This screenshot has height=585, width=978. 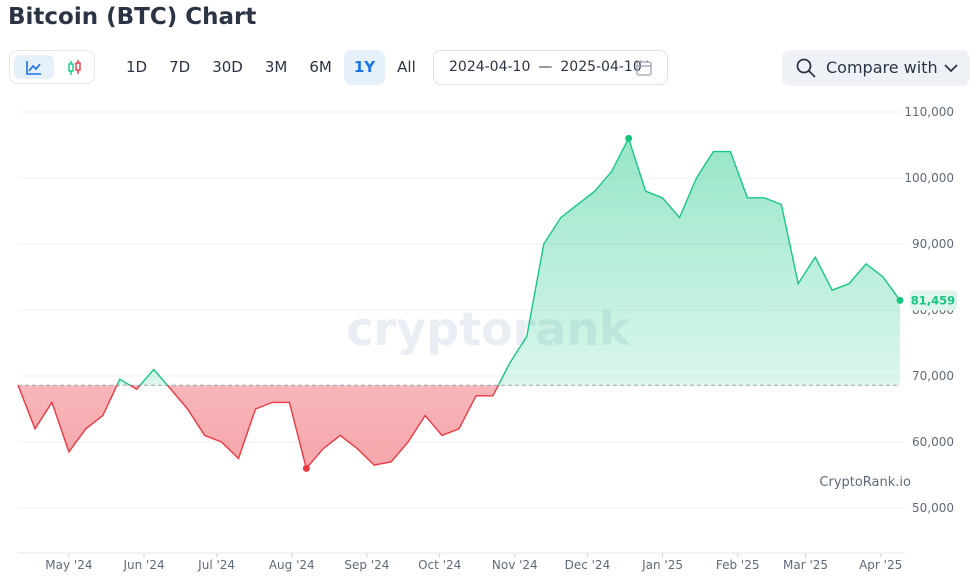 I want to click on compare-label: Compare with, so click(x=882, y=67).